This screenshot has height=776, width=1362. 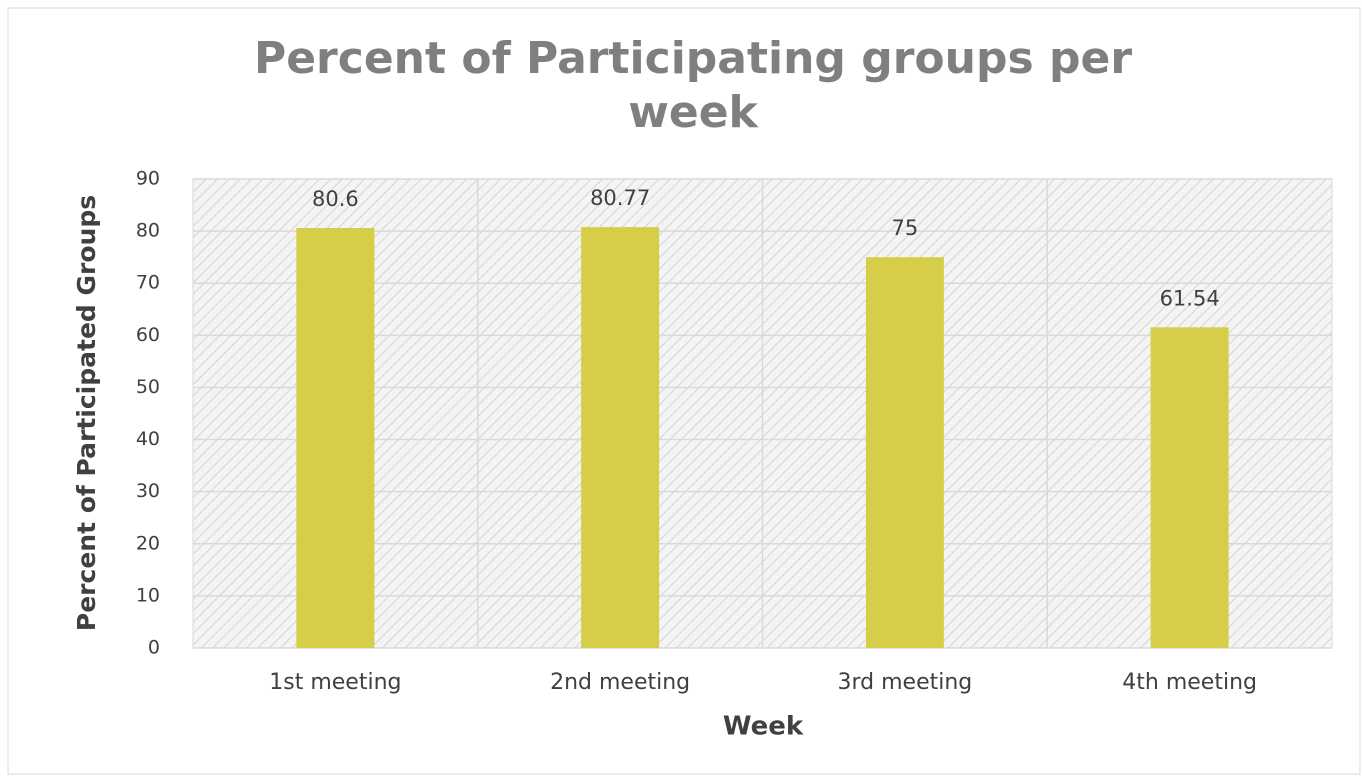 What do you see at coordinates (904, 682) in the screenshot?
I see `x-tick-label: 3rd meeting` at bounding box center [904, 682].